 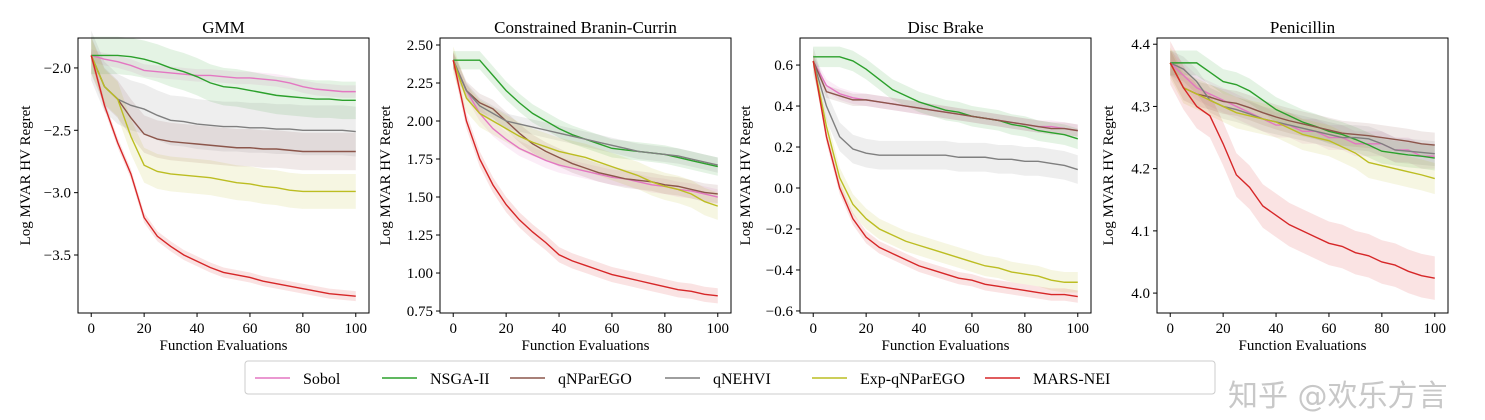 I want to click on y-tick-label: 4.2, so click(x=1140, y=170).